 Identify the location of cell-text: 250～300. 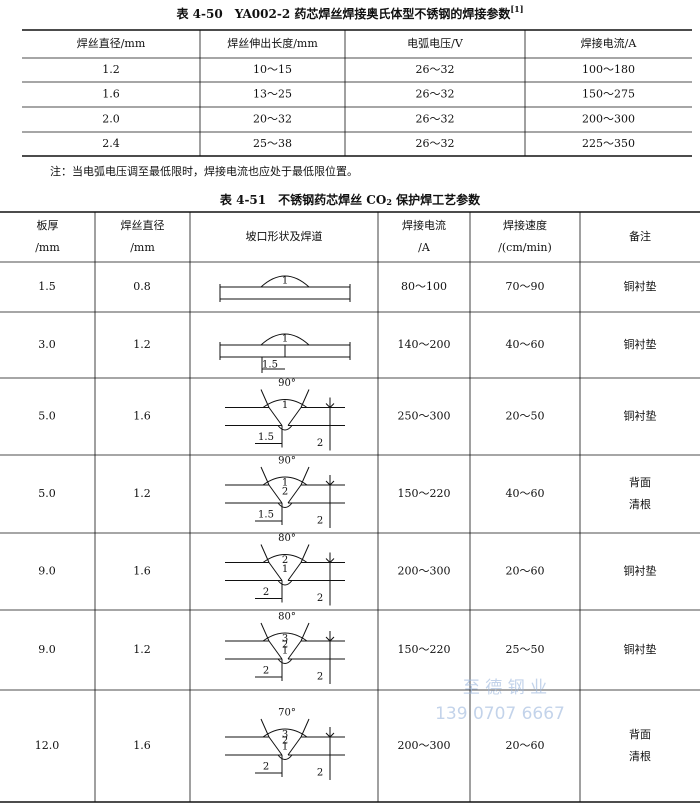
(424, 416).